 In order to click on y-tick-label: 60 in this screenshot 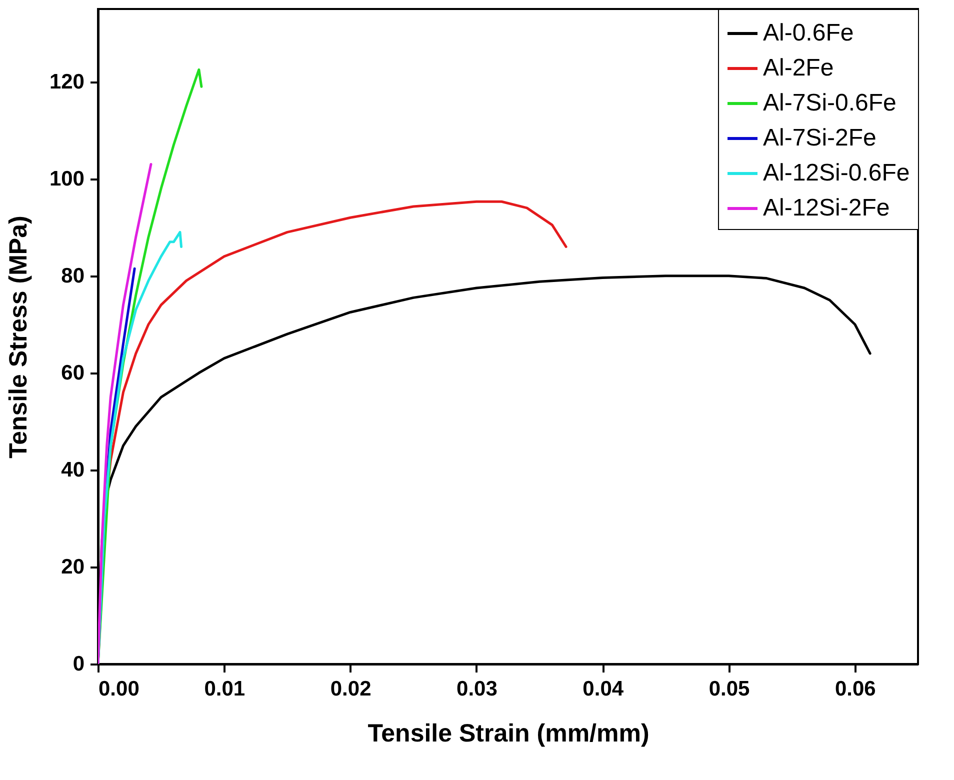, I will do `click(72, 372)`.